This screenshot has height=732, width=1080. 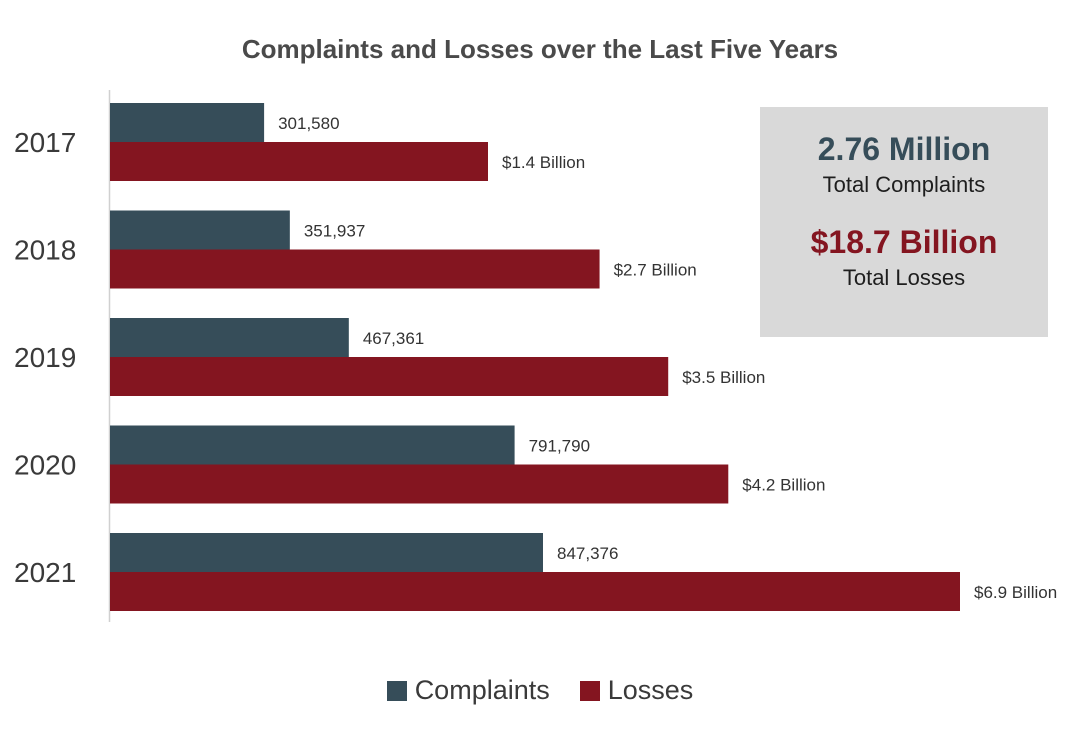 I want to click on total-complaints-value: 2.76 Million, so click(x=904, y=149).